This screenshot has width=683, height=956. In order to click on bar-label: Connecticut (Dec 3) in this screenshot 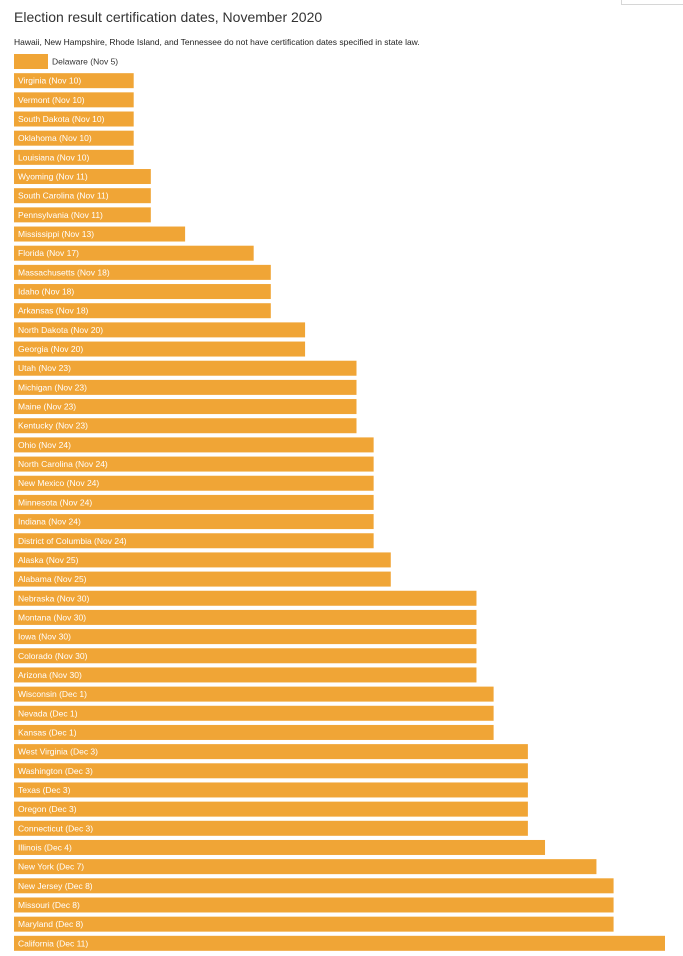, I will do `click(55, 828)`.